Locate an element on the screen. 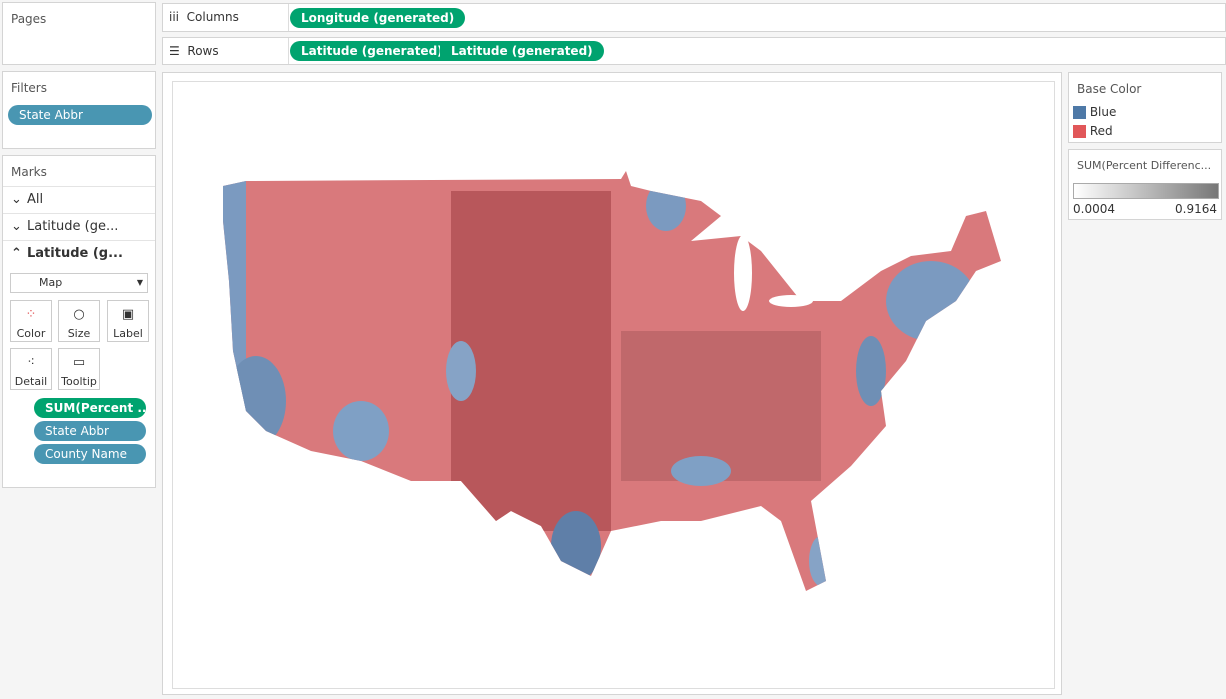 Image resolution: width=1226 pixels, height=699 pixels. mark-type: Map is located at coordinates (51, 282).